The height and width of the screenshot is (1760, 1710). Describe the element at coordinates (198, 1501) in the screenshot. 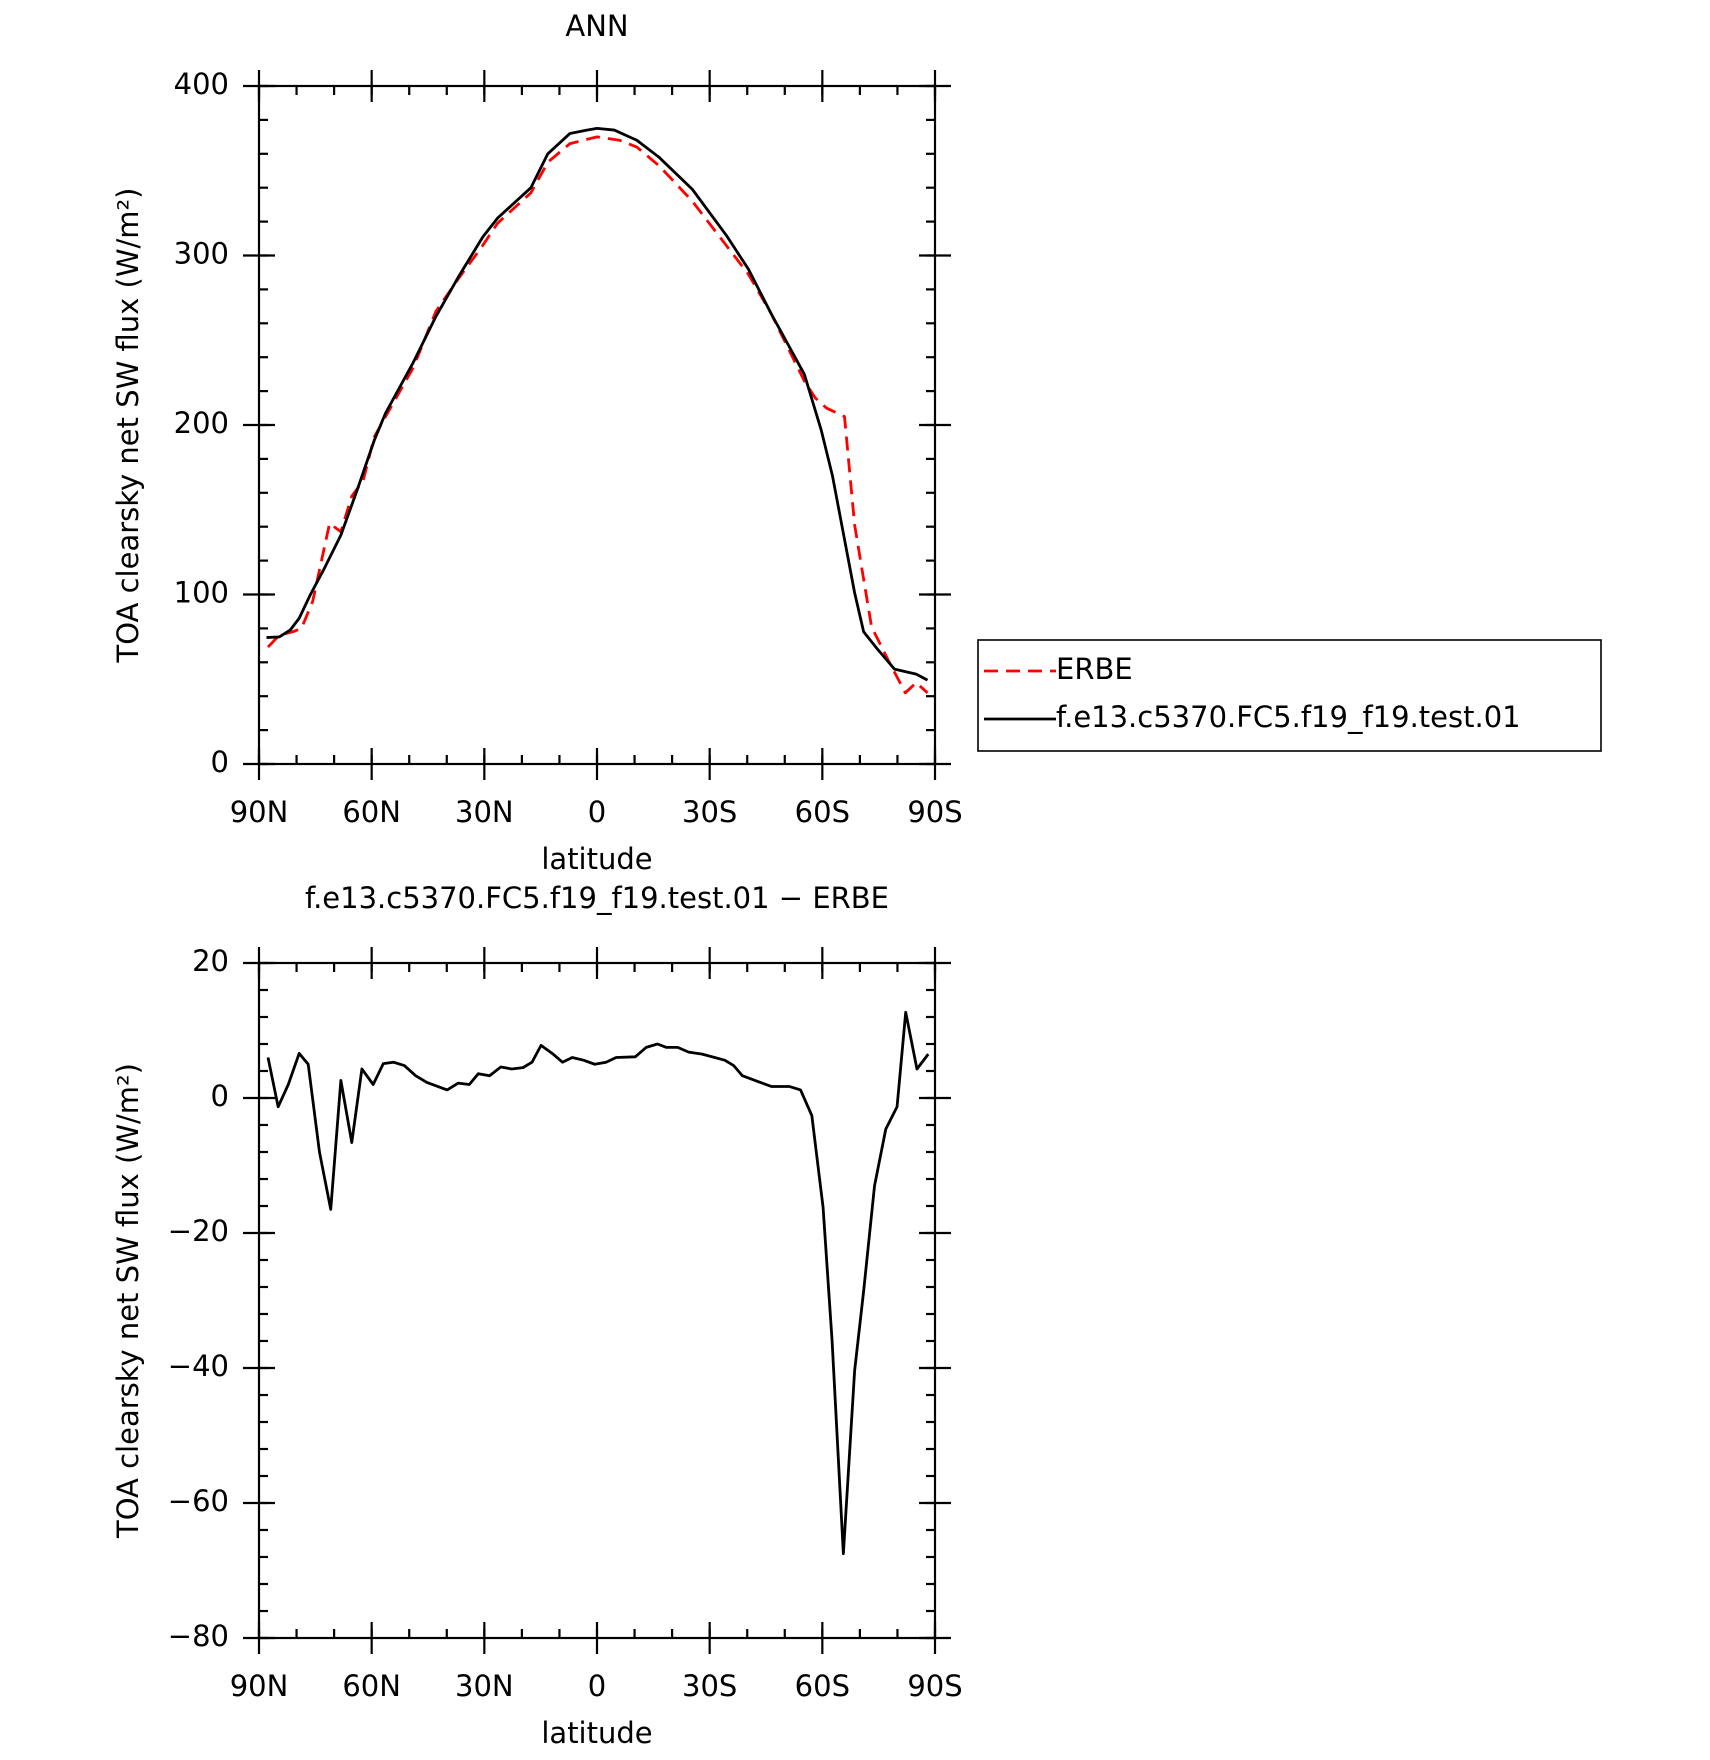

I see `y-tick-label: −60` at that location.